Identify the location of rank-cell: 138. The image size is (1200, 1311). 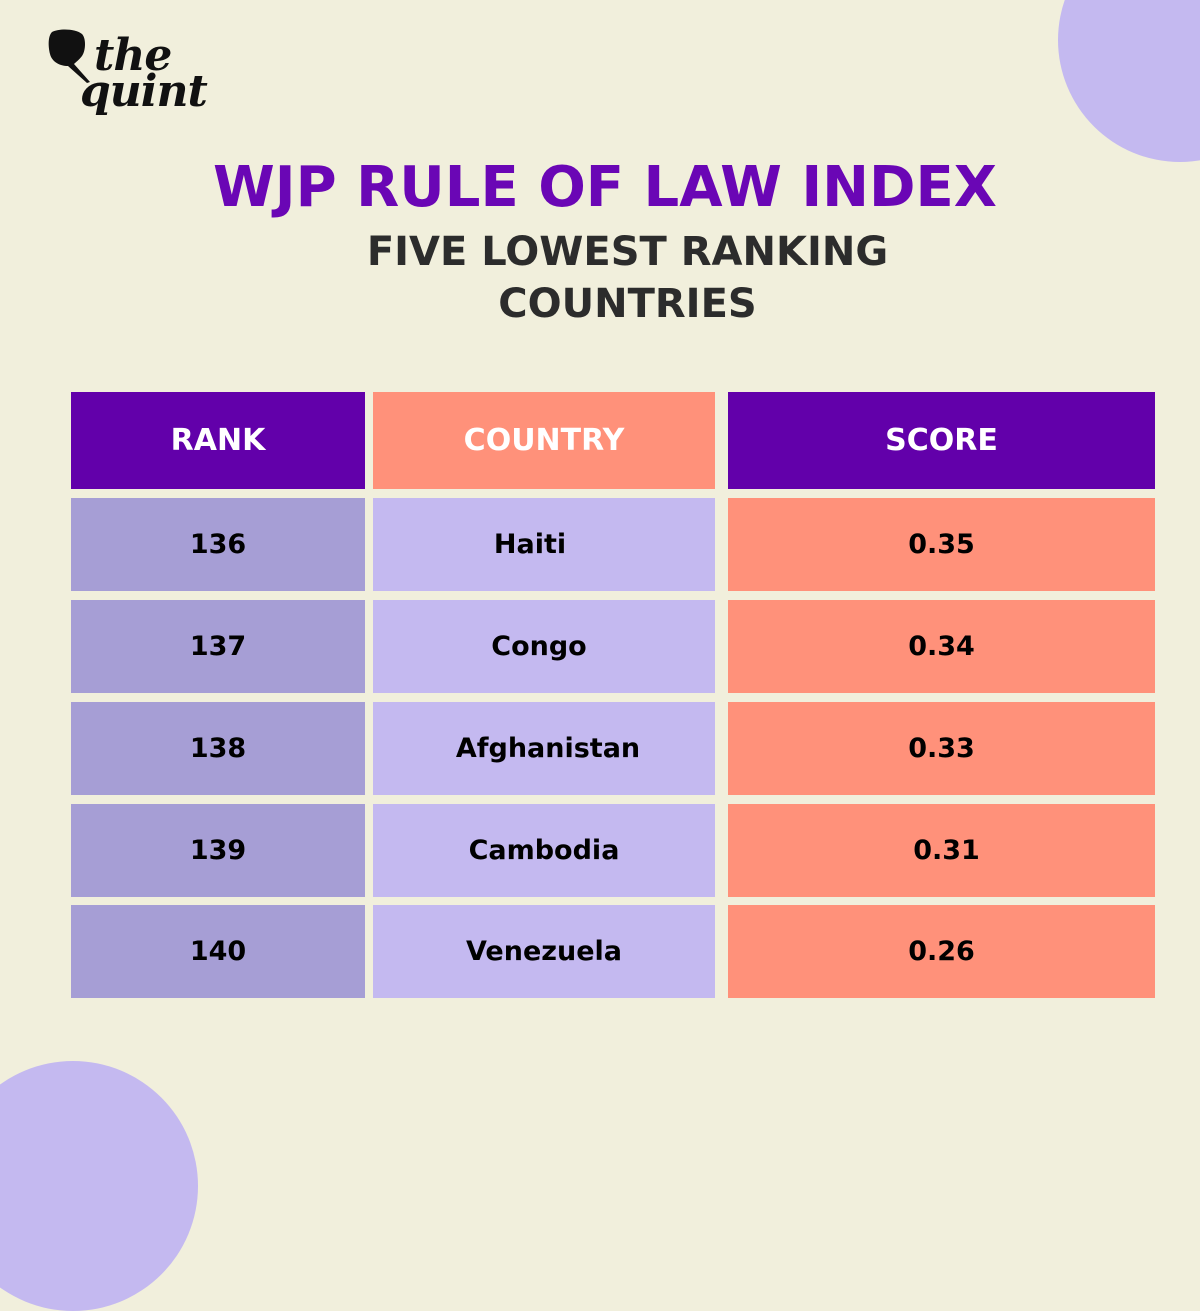
(218, 748).